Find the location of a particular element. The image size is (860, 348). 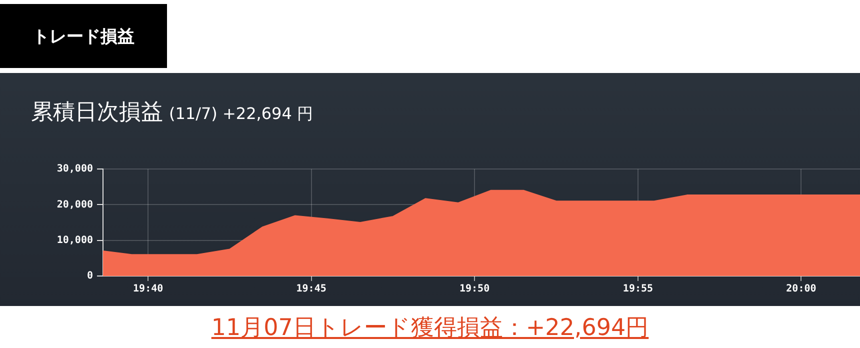

text: 11月07日トレード獲得損益：+22,694円 is located at coordinates (430, 328).